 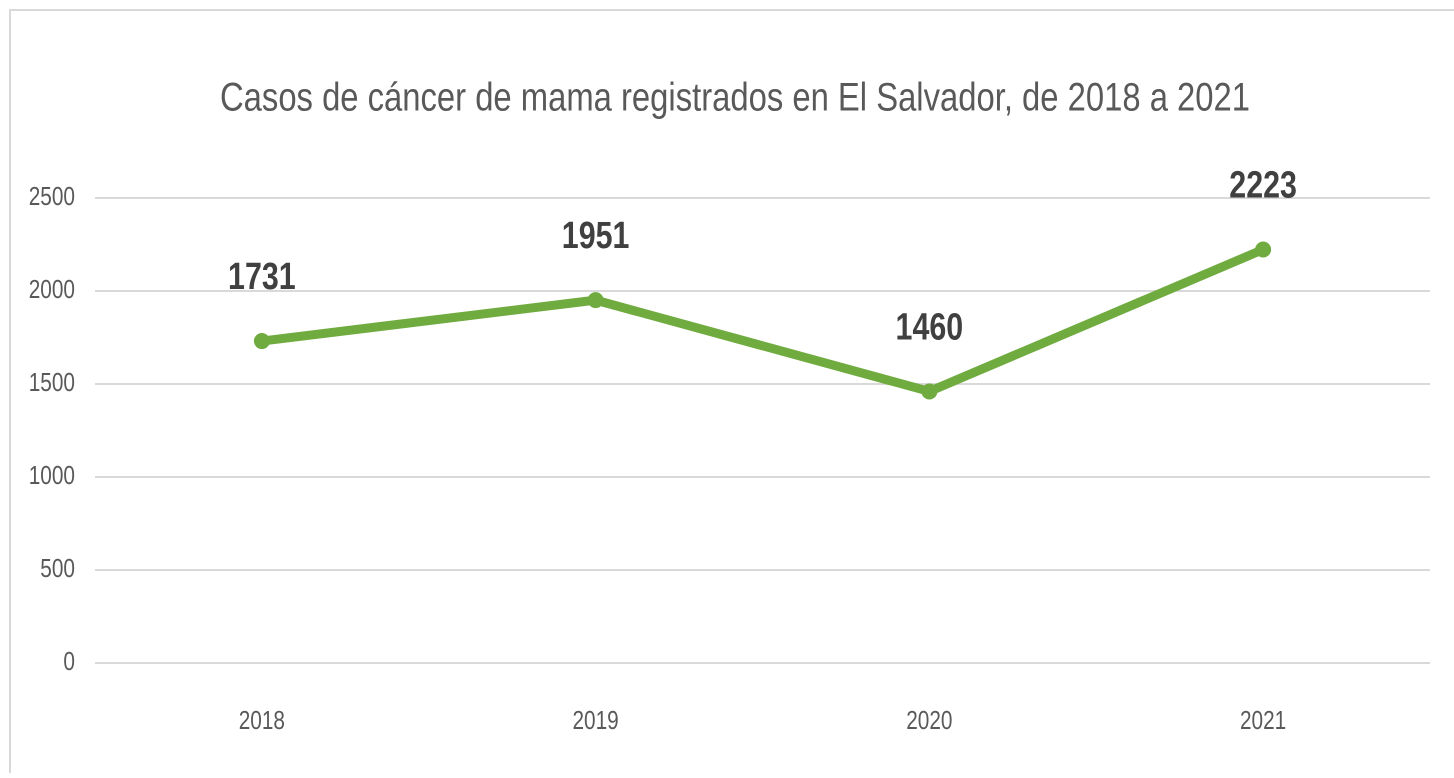 I want to click on y-tick-label: 0, so click(x=69, y=661).